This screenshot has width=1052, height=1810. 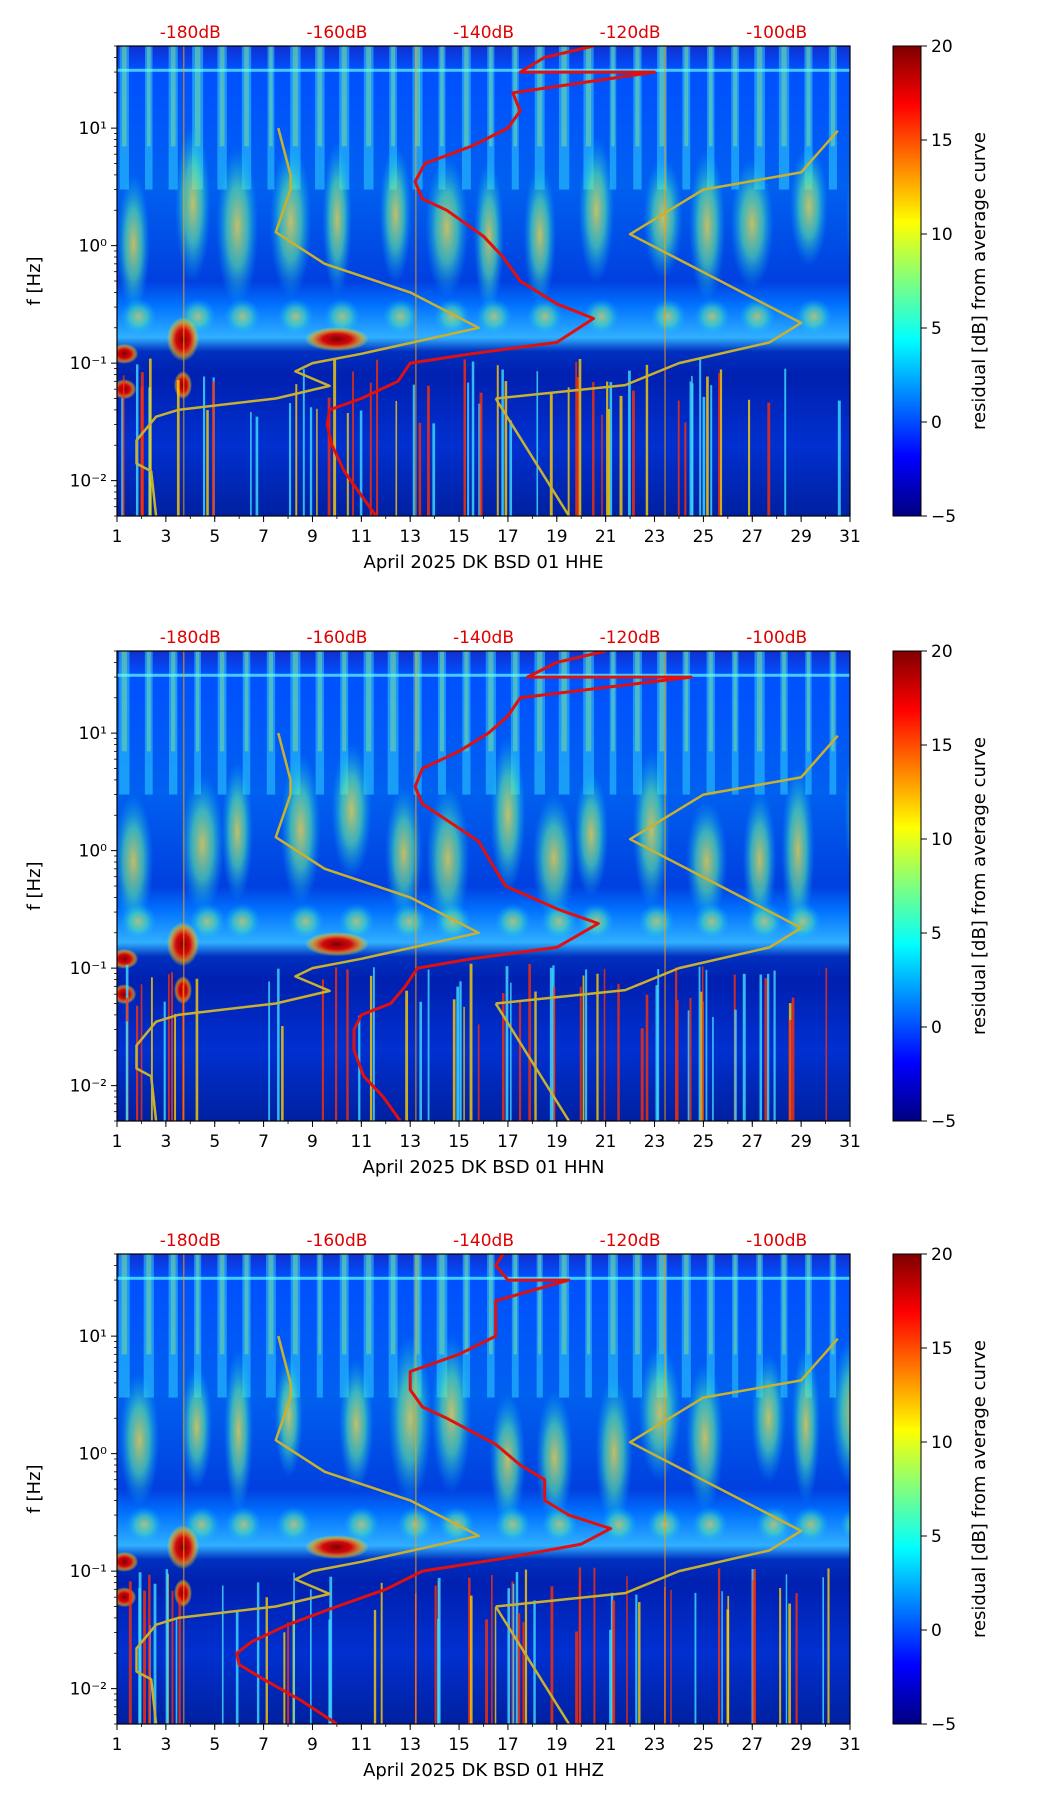 What do you see at coordinates (483, 1770) in the screenshot?
I see `x-axis-label: April 2025 DK BSD 01 HHZ` at bounding box center [483, 1770].